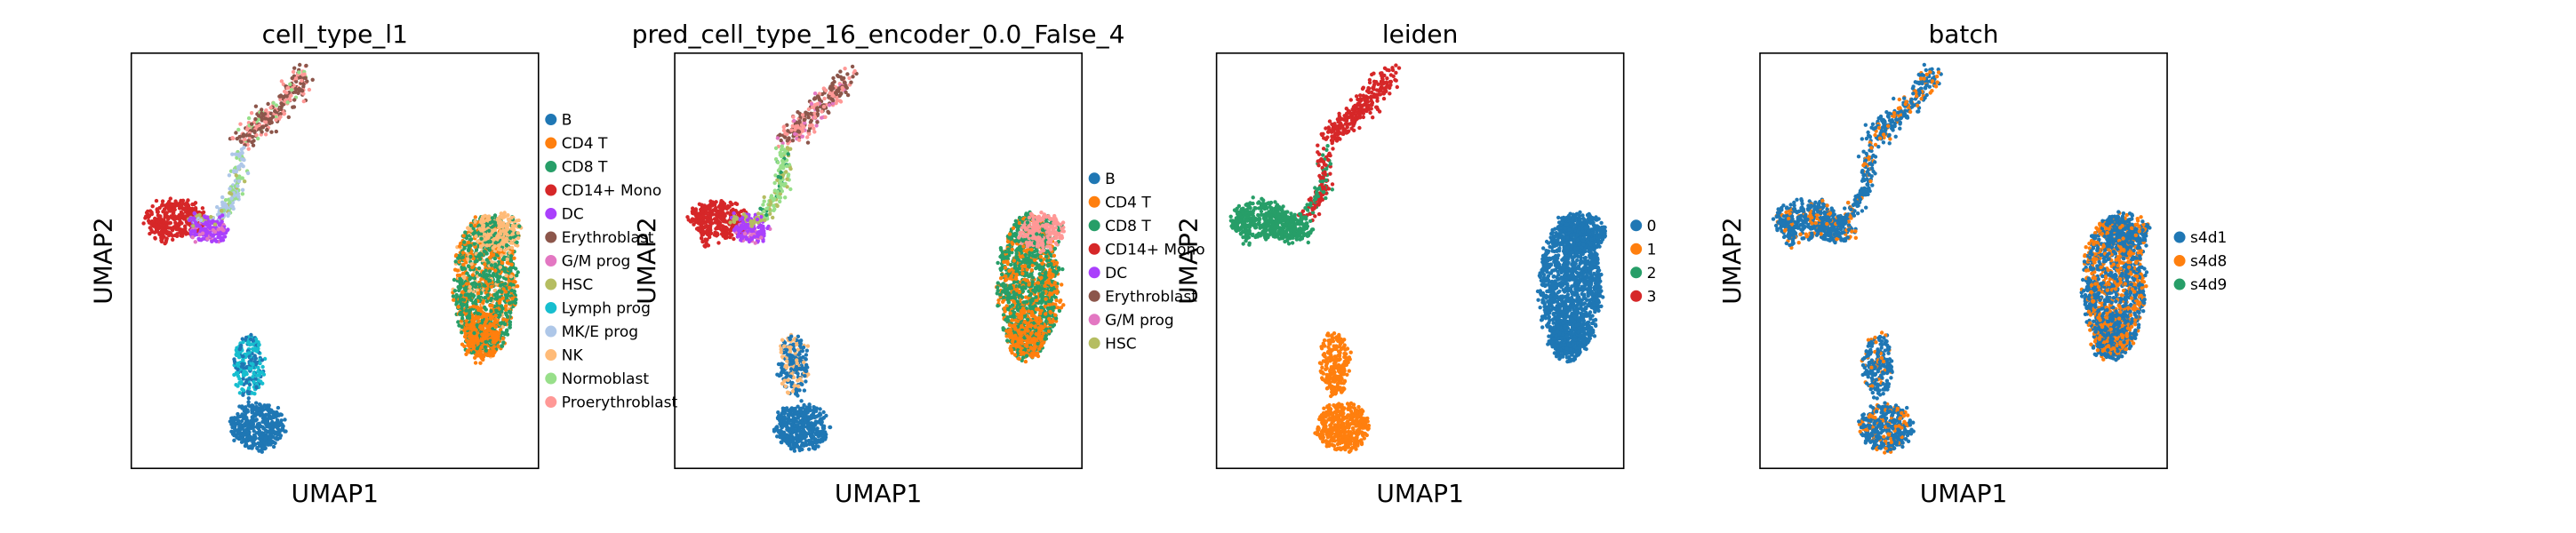 This screenshot has width=2576, height=533. What do you see at coordinates (551, 261) in the screenshot?
I see `legend-marker` at bounding box center [551, 261].